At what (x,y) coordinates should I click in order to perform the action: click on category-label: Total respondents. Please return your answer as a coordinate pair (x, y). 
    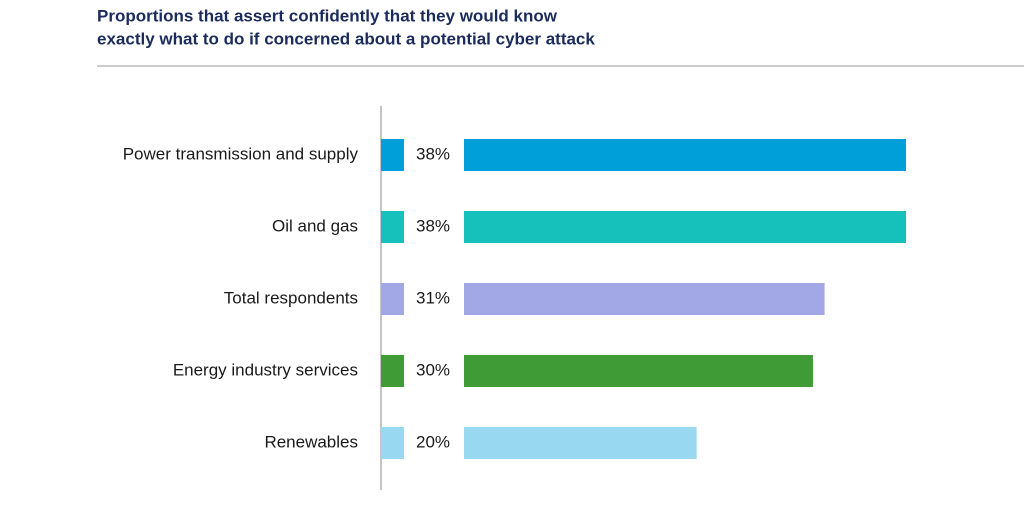
    Looking at the image, I should click on (291, 297).